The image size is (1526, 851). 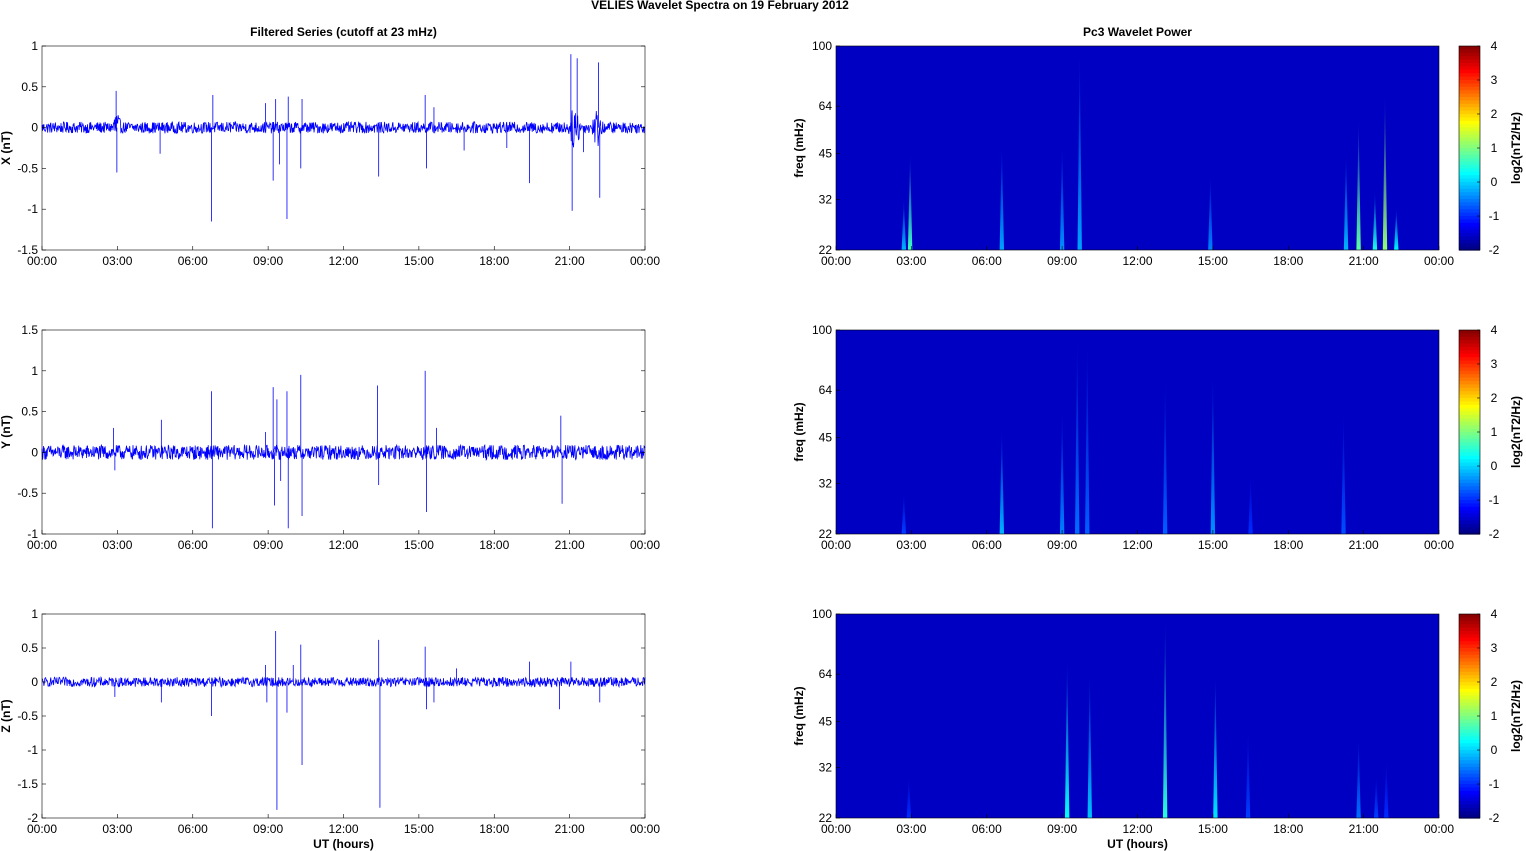 I want to click on y-tick-label: 100, so click(x=822, y=330).